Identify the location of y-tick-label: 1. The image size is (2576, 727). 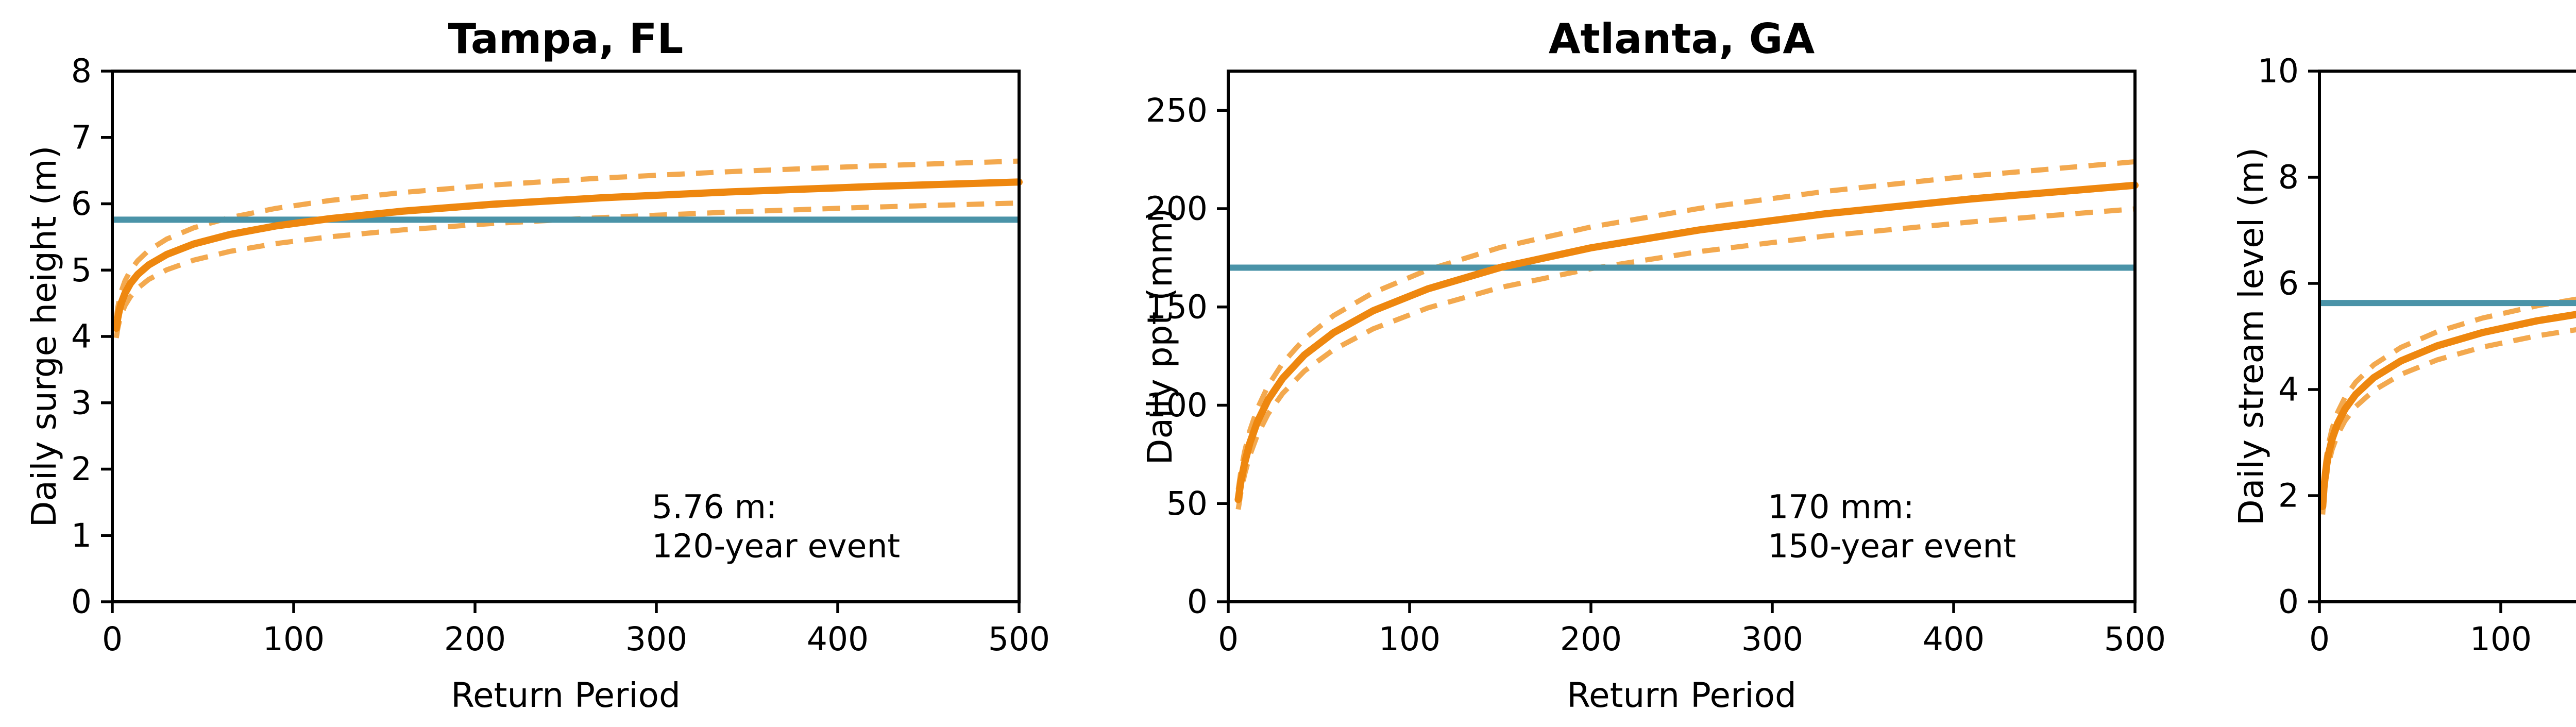
(81, 535).